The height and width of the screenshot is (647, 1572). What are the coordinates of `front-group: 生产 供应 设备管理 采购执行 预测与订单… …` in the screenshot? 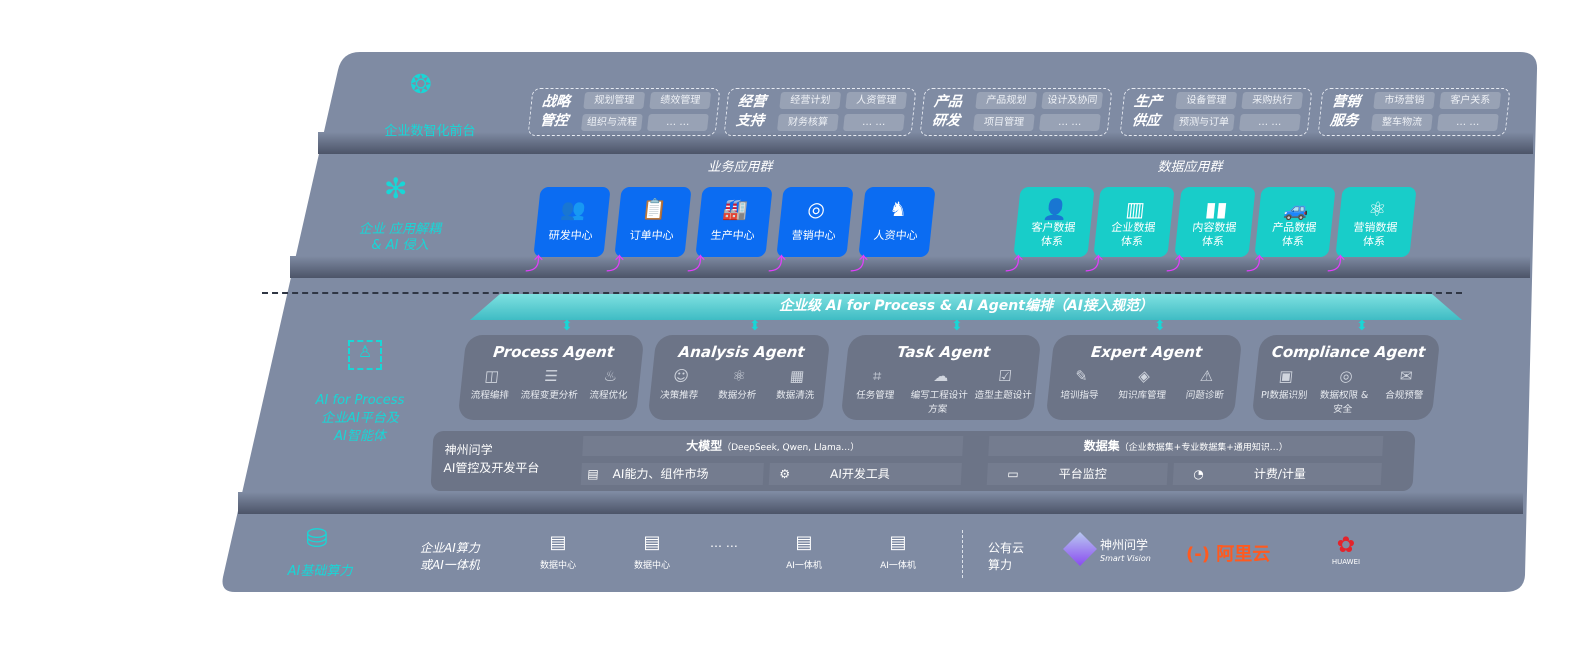 It's located at (1216, 112).